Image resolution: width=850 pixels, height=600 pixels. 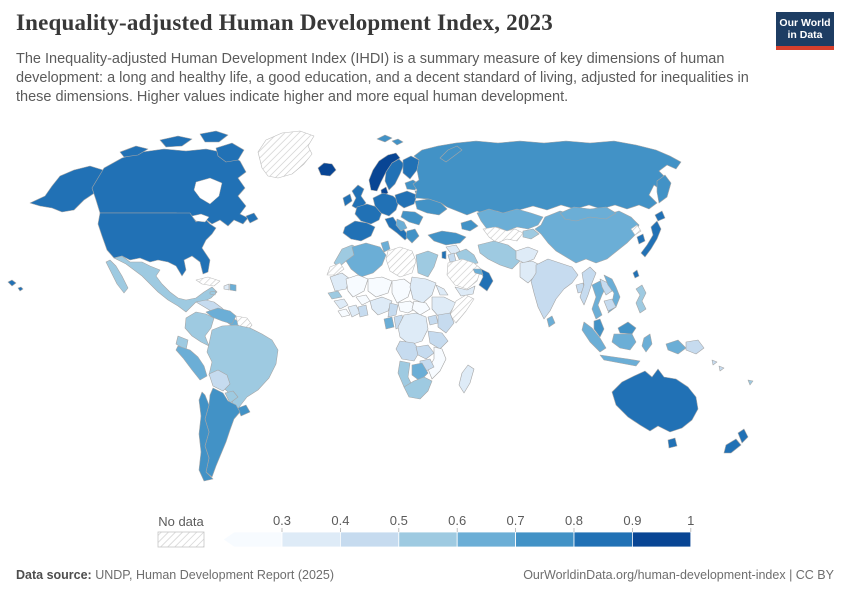 I want to click on country-namibia, so click(x=405, y=374).